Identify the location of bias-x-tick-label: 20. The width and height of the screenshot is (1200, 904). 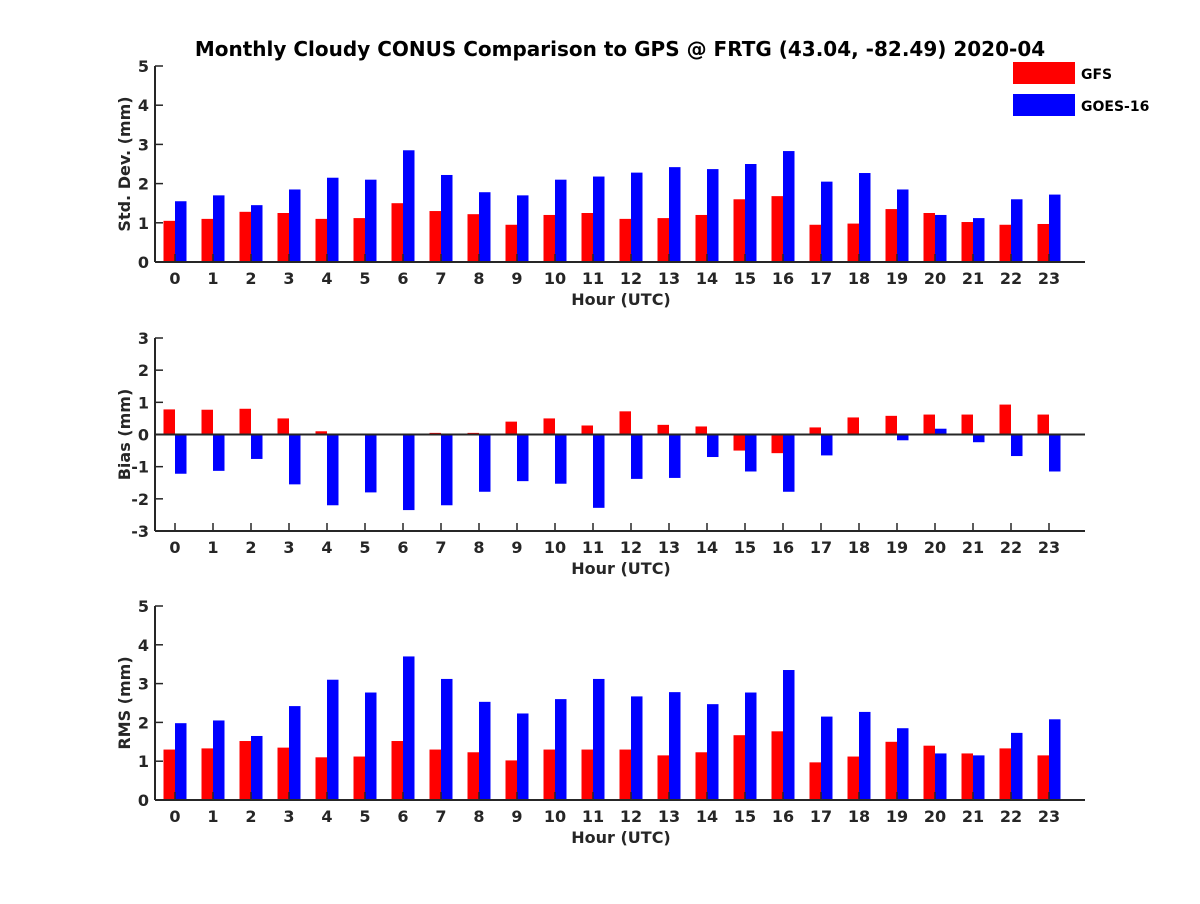
(935, 547).